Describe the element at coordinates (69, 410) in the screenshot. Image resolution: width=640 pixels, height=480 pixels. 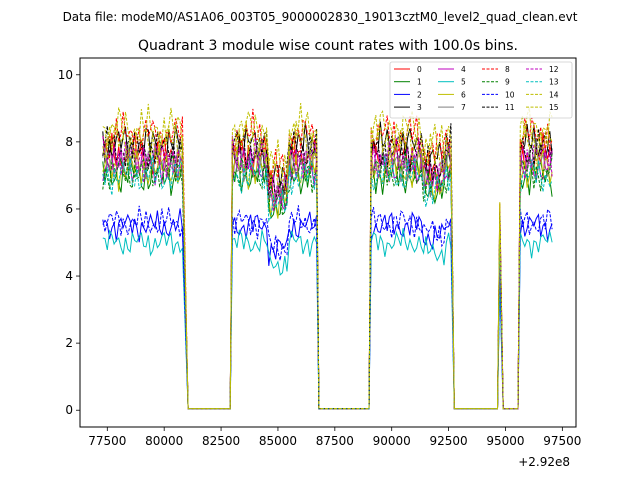
I see `y-tick-label: 0` at that location.